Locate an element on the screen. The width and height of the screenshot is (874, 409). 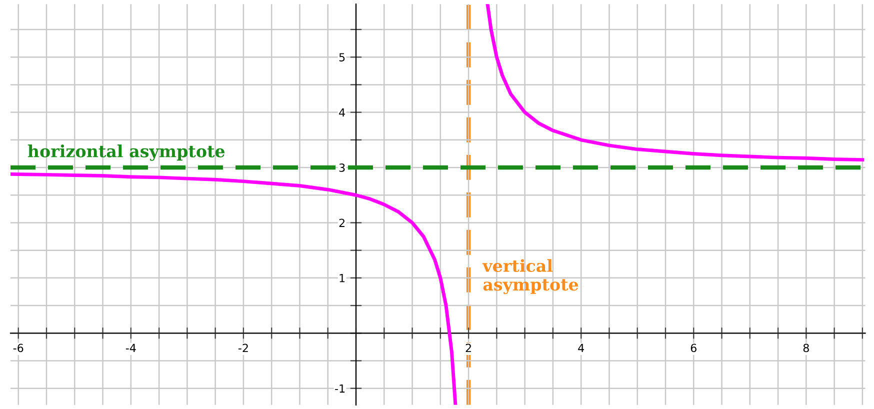
x-tick-label: 8 is located at coordinates (806, 348).